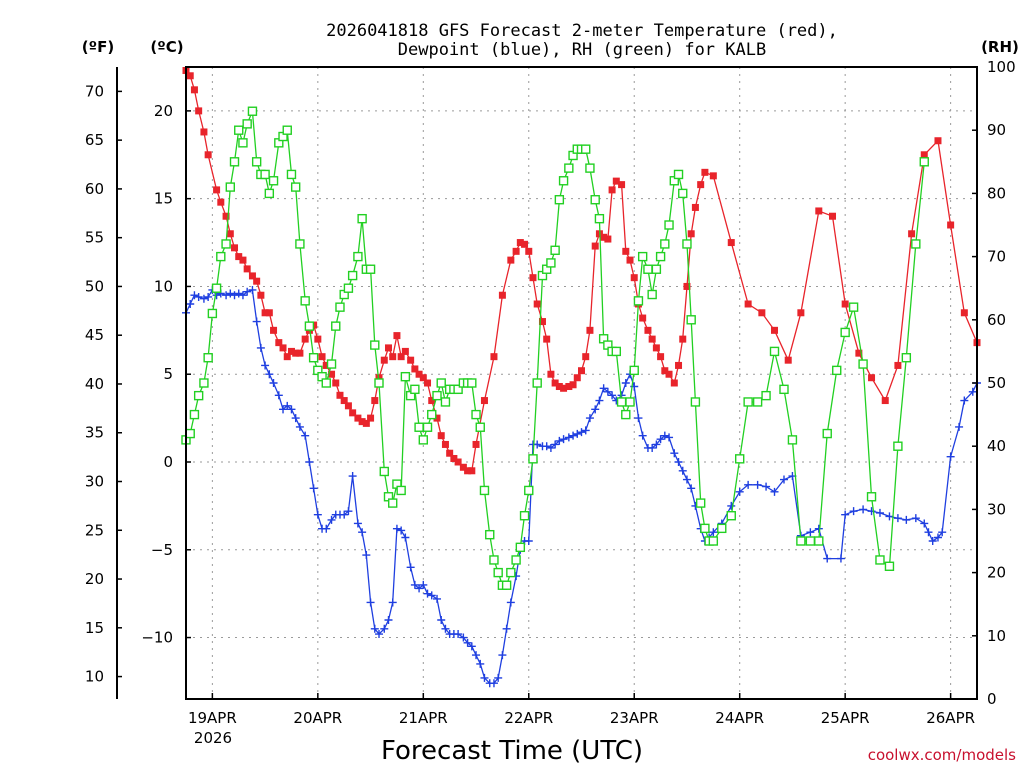 The height and width of the screenshot is (768, 1024). What do you see at coordinates (423, 718) in the screenshot?
I see `x-tick-label: 21APR` at bounding box center [423, 718].